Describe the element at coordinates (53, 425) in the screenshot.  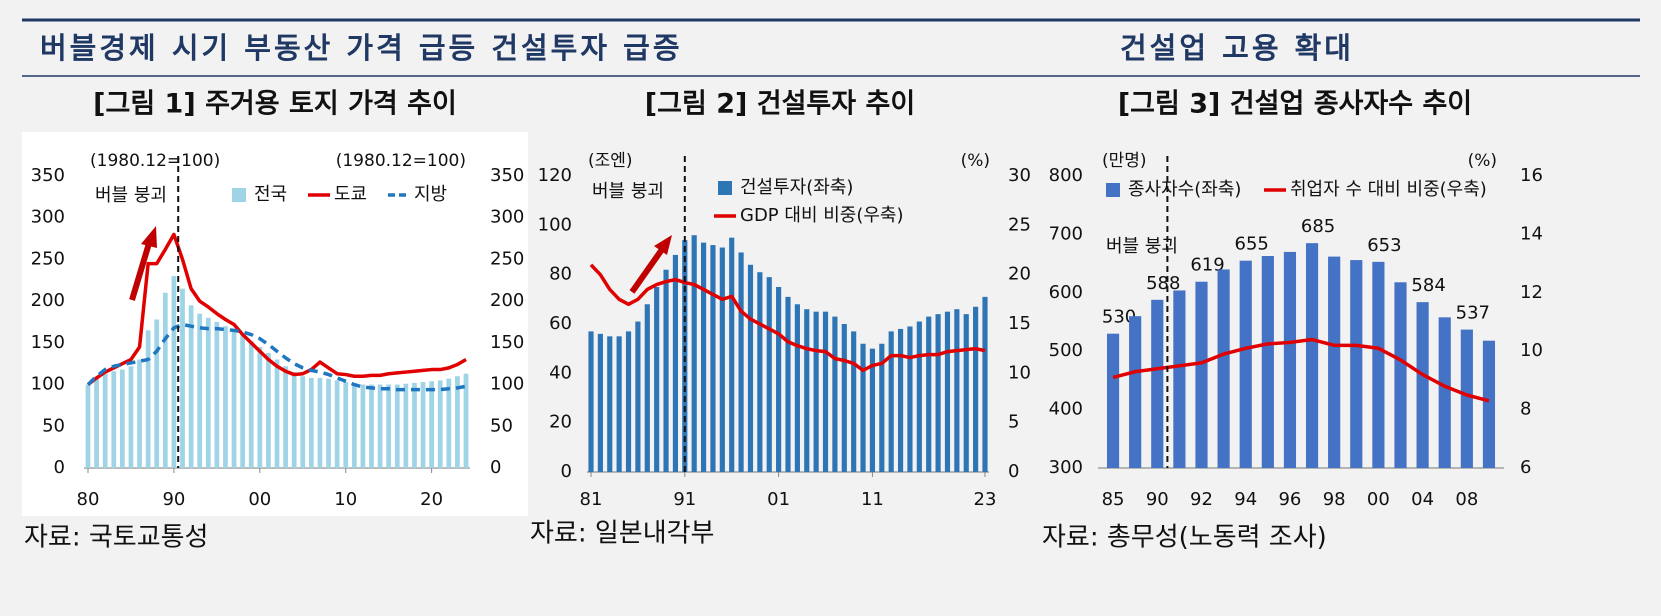
I see `y-tick-label: 50` at that location.